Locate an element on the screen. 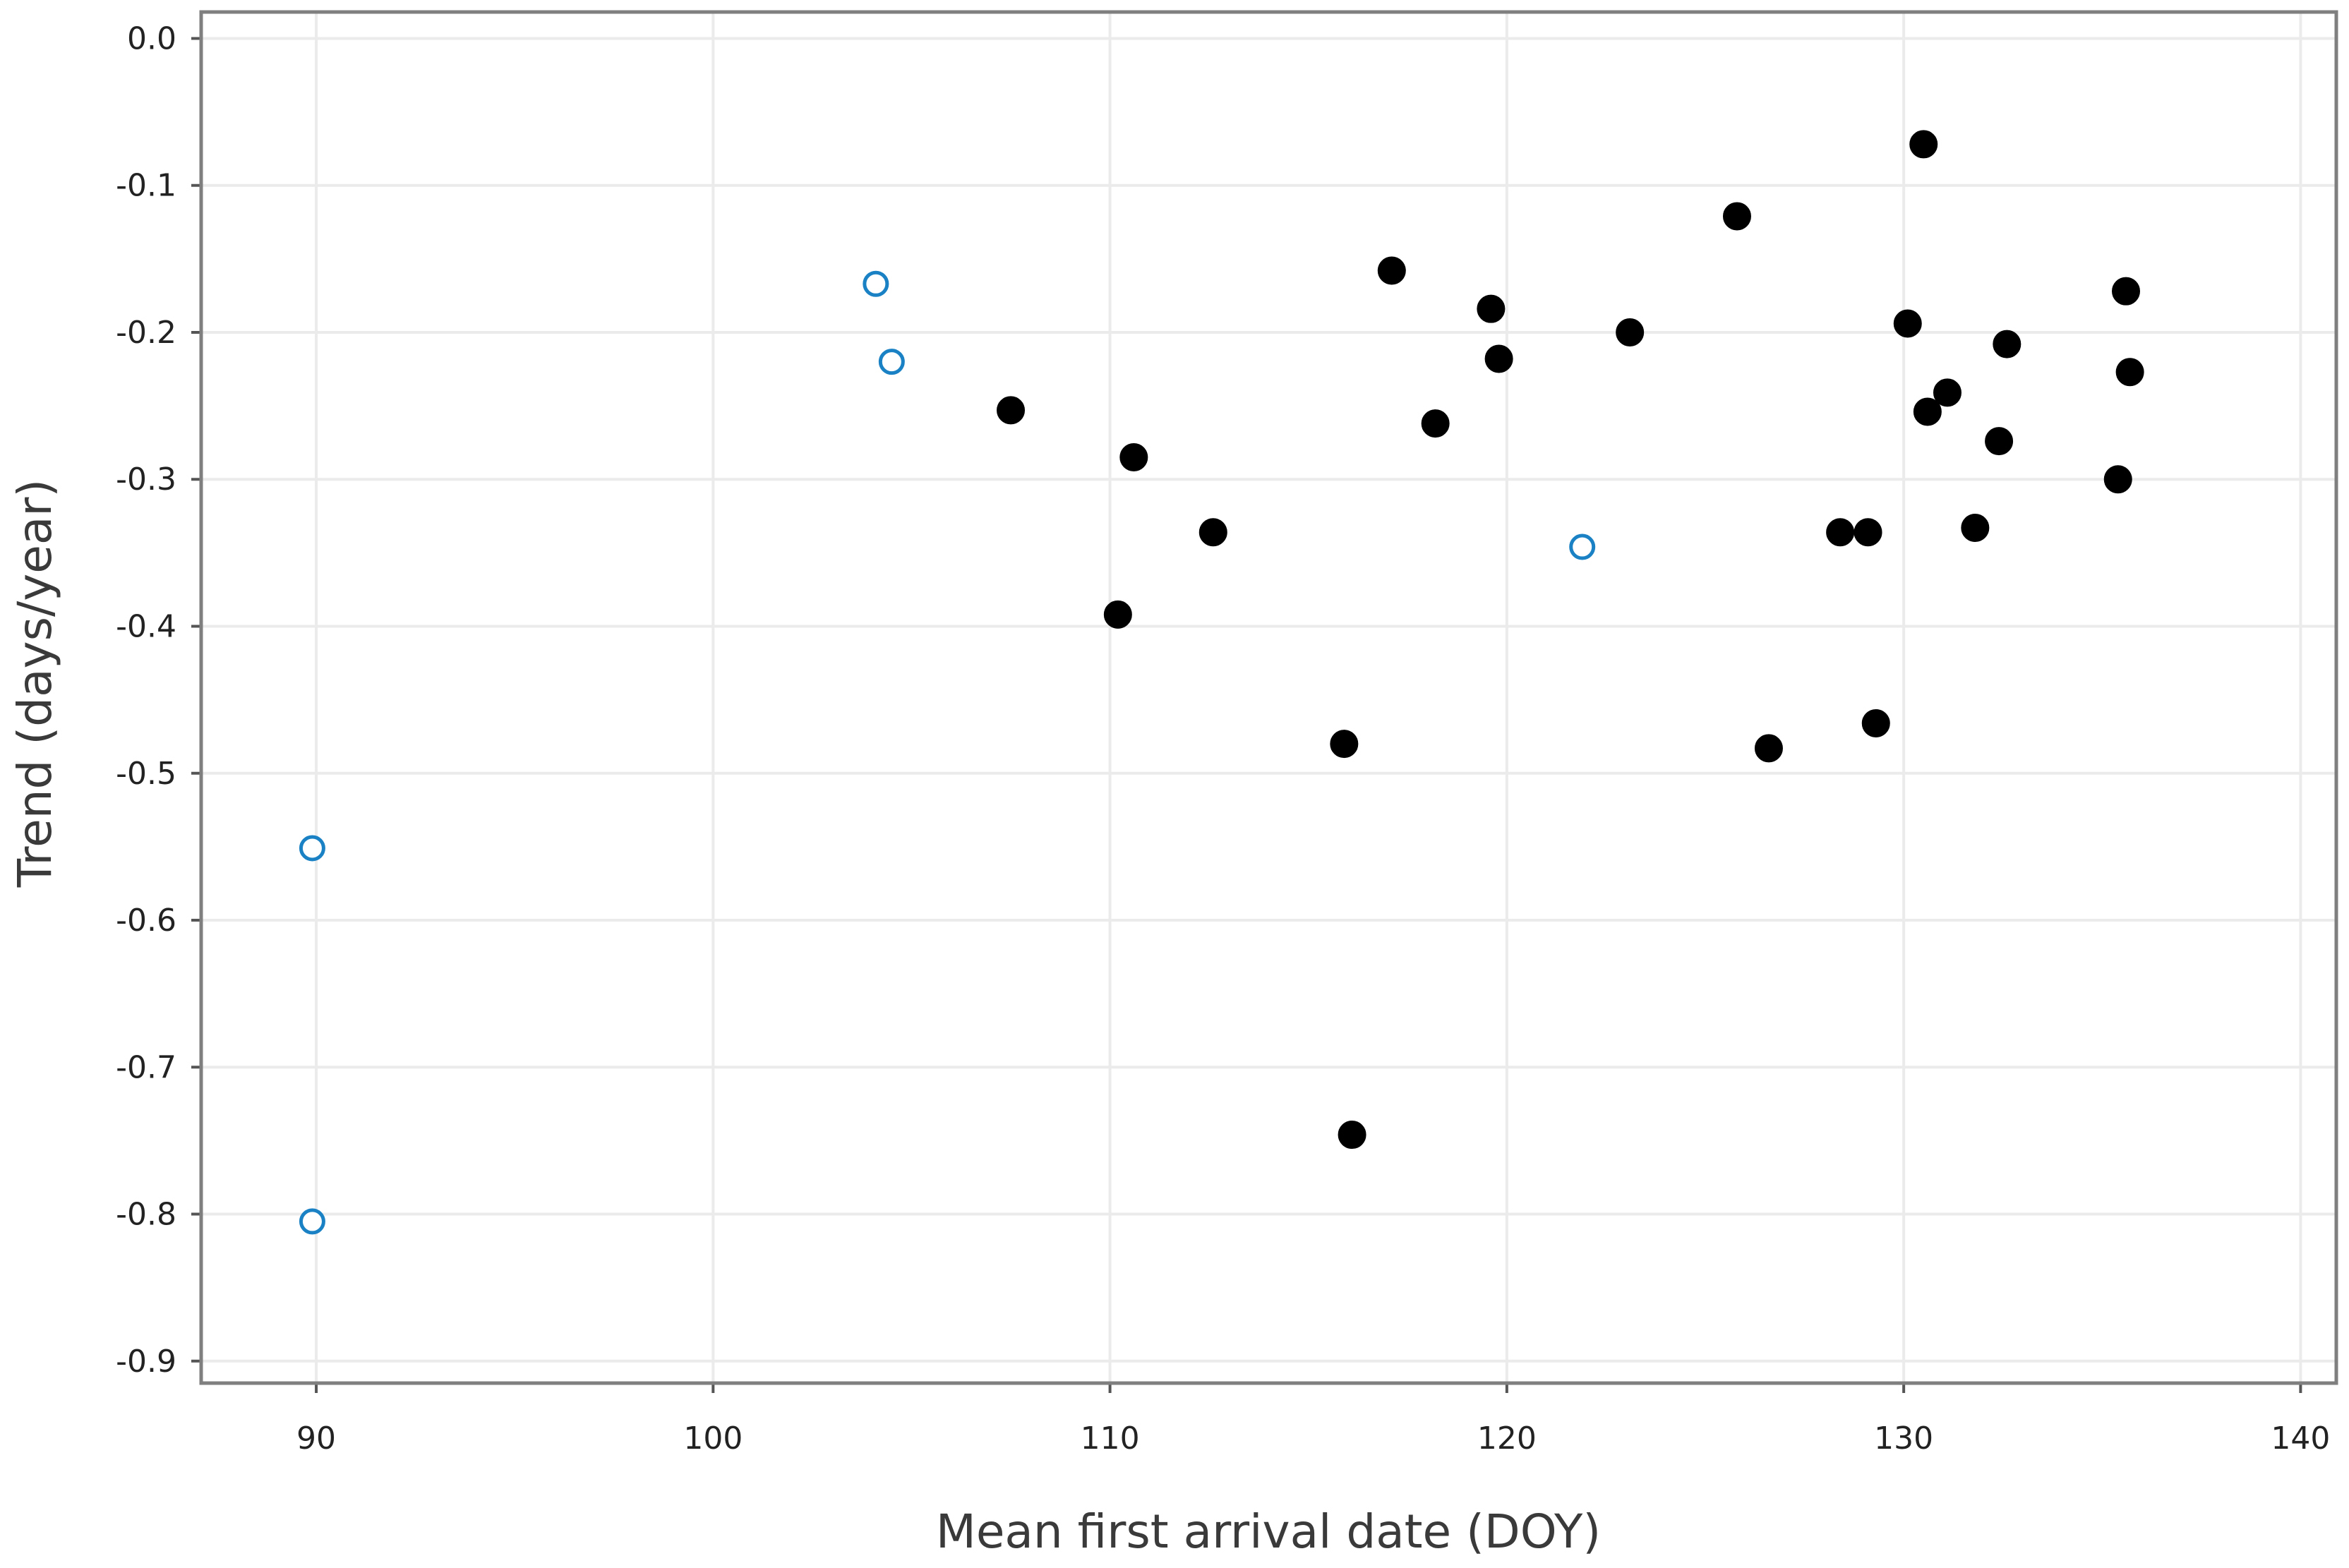 This screenshot has height=1568, width=2349. x-axis-title: Mean first arrival date (DOY) is located at coordinates (1268, 1531).